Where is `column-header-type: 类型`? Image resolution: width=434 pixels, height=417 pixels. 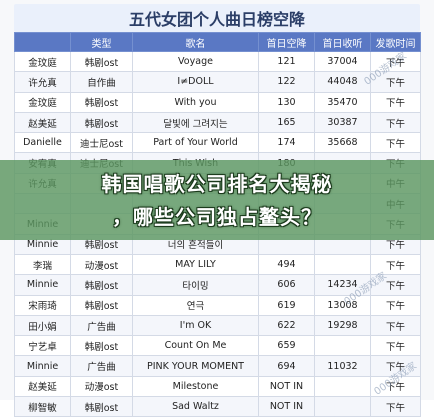 column-header-type: 类型 is located at coordinates (101, 42).